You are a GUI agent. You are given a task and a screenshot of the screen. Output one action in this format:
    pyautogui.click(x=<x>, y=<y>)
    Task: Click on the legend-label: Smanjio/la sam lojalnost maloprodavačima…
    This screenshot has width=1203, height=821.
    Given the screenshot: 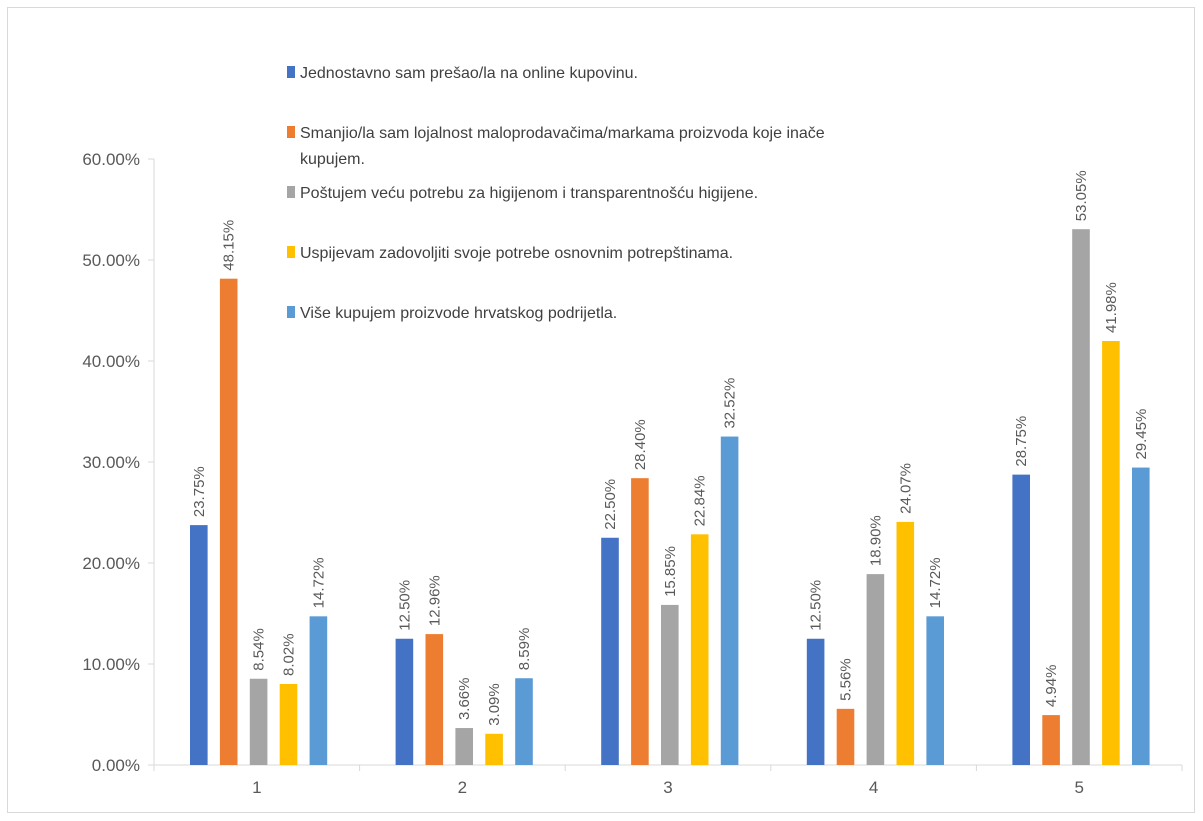 What is the action you would take?
    pyautogui.click(x=562, y=133)
    